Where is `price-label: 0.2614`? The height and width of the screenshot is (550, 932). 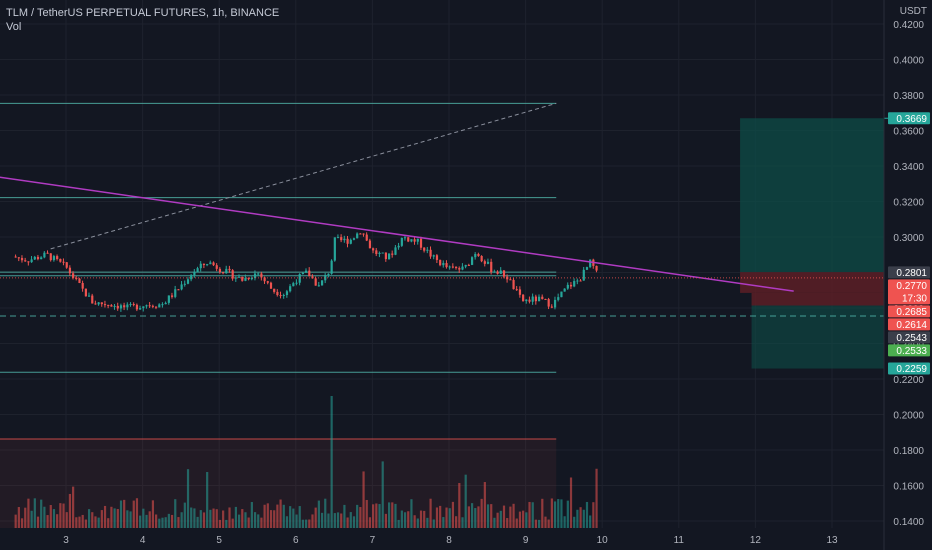 price-label: 0.2614 is located at coordinates (911, 325).